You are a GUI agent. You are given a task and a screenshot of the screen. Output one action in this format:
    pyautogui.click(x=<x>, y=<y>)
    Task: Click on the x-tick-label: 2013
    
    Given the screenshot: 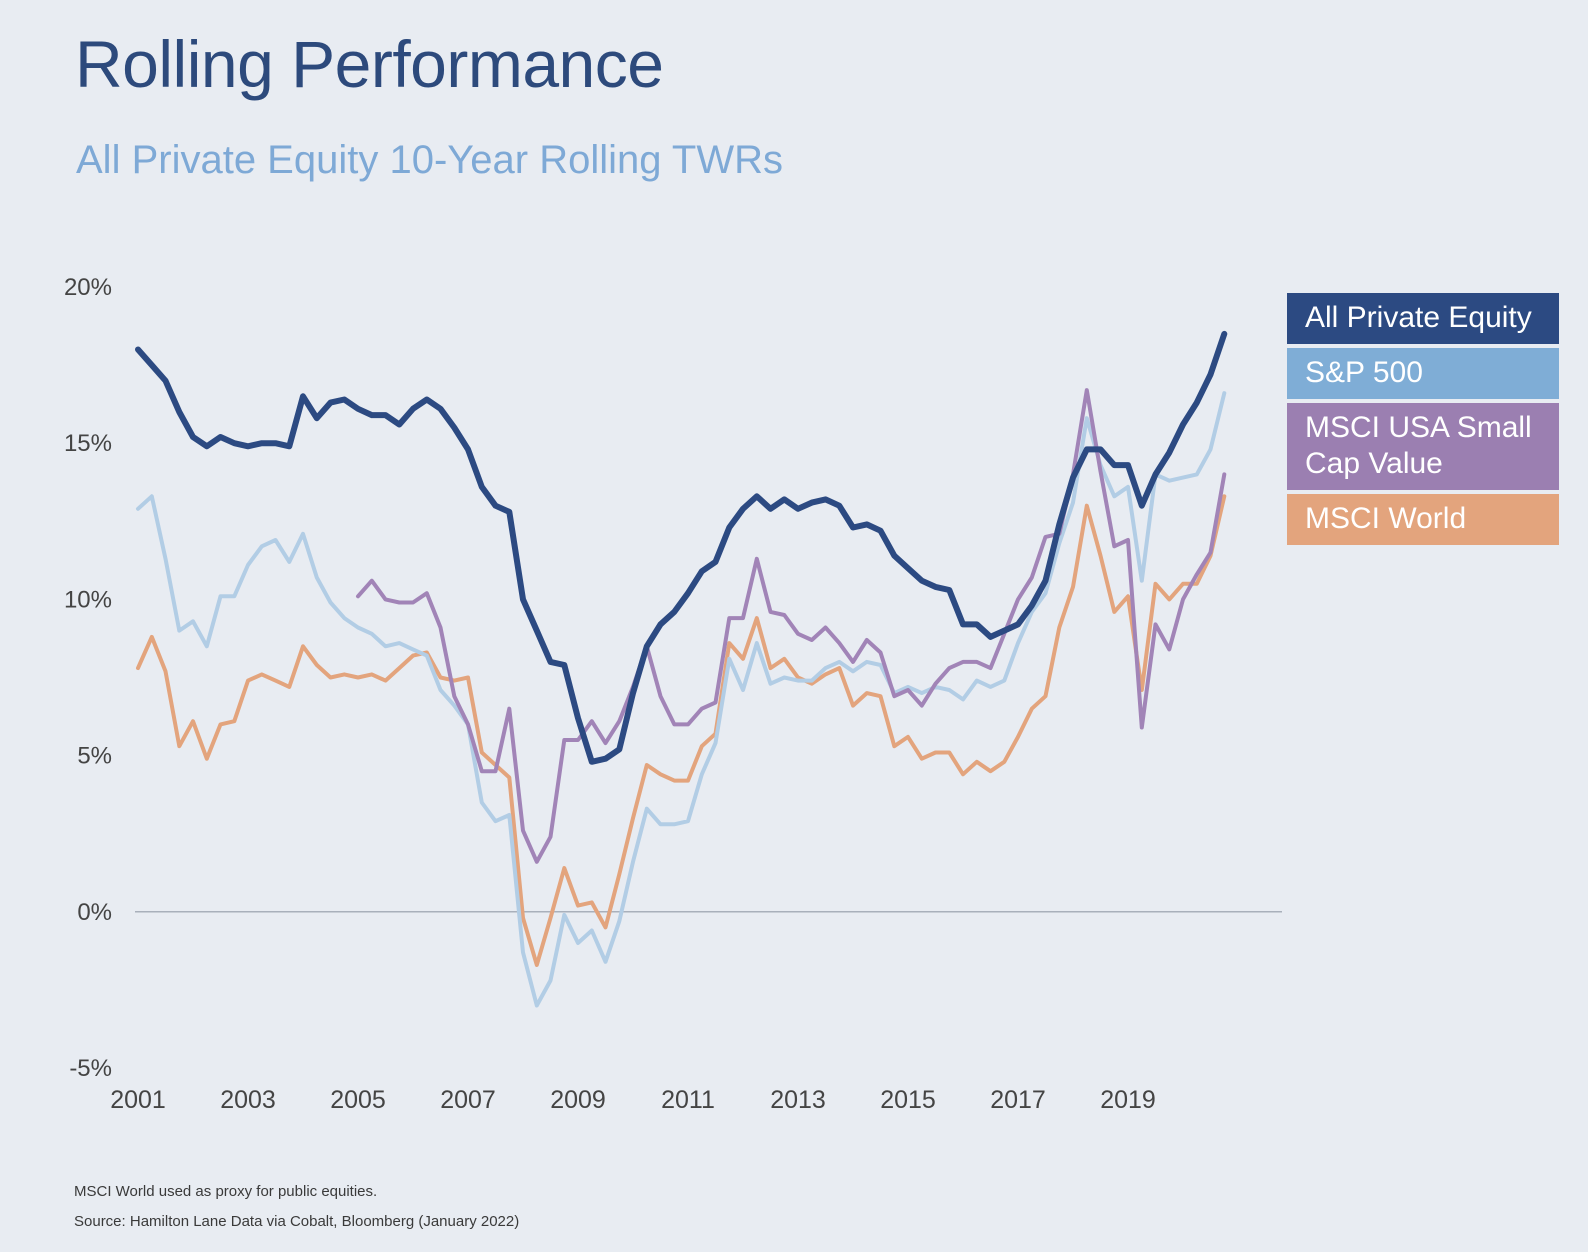 What is the action you would take?
    pyautogui.click(x=798, y=1100)
    